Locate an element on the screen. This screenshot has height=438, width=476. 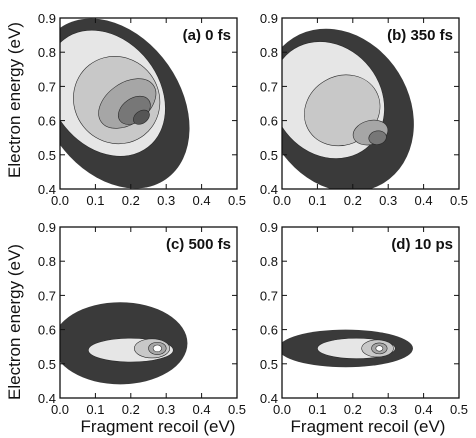
panel-annotation: (c) 500 fs is located at coordinates (198, 244).